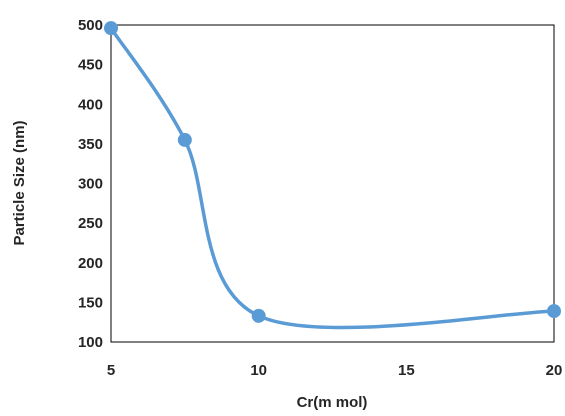 The height and width of the screenshot is (416, 565). I want to click on x-tick-label: 20, so click(554, 370).